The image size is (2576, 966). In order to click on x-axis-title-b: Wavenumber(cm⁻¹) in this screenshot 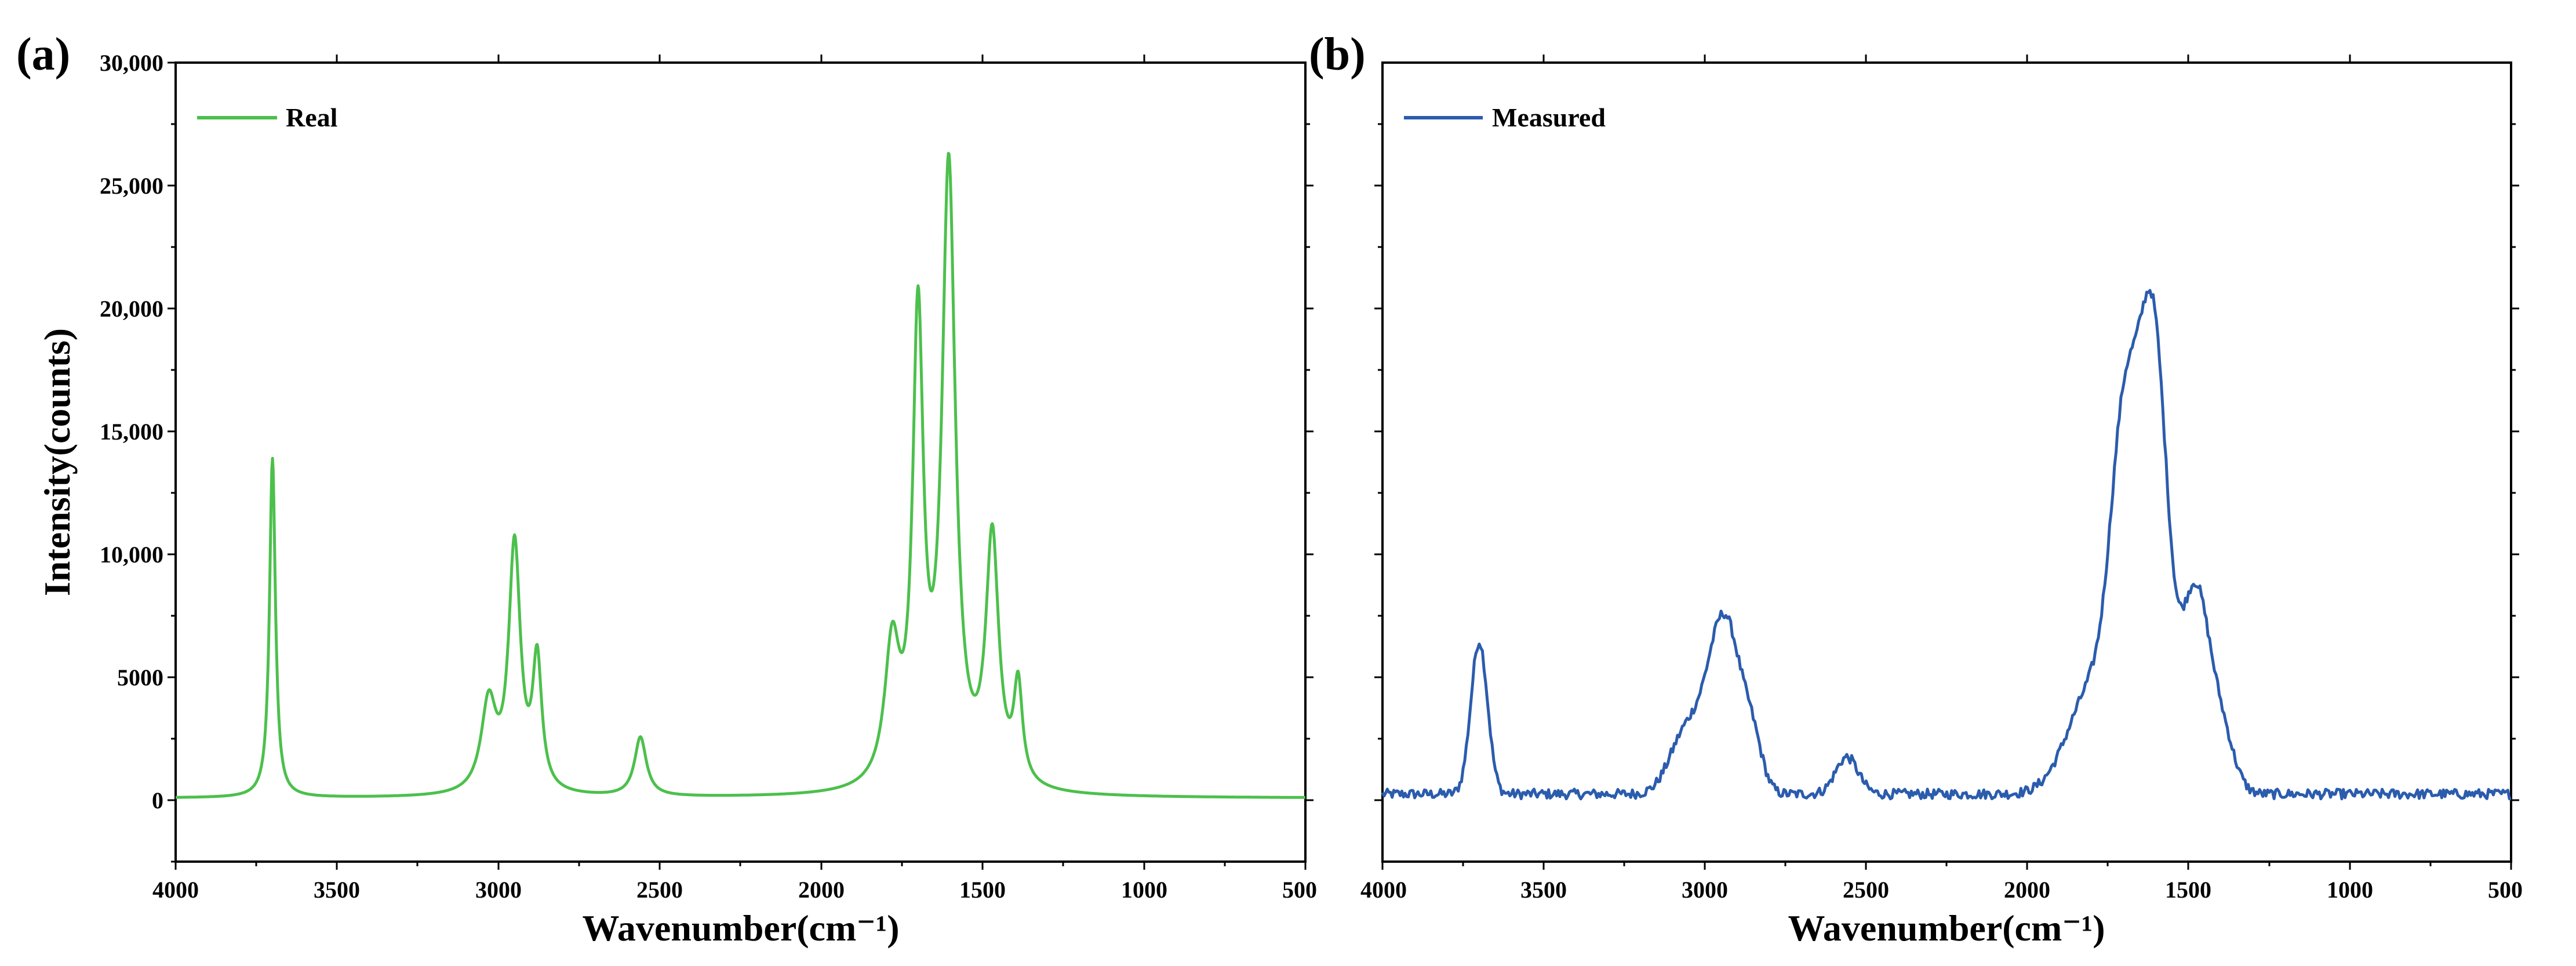, I will do `click(1947, 928)`.